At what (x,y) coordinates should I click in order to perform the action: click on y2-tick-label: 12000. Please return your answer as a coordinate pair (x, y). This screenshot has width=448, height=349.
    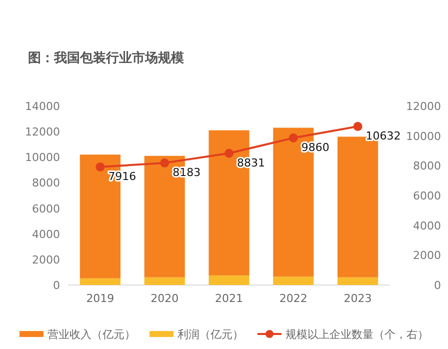
    Looking at the image, I should click on (423, 106).